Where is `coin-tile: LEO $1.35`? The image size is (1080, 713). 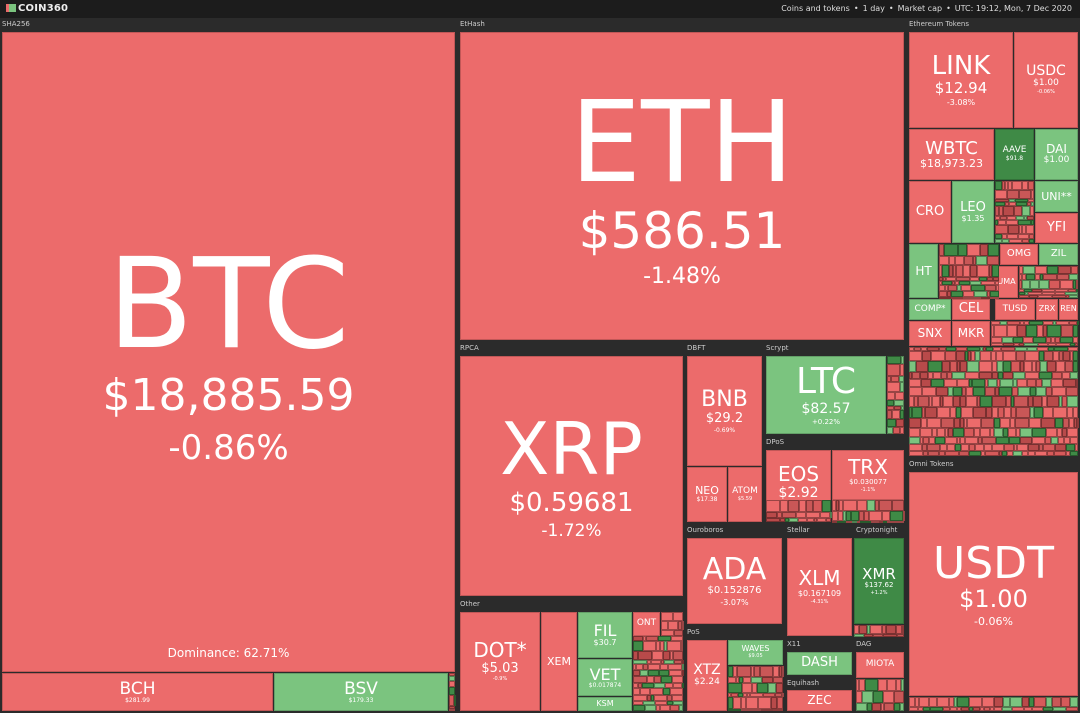 coin-tile: LEO $1.35 is located at coordinates (973, 212).